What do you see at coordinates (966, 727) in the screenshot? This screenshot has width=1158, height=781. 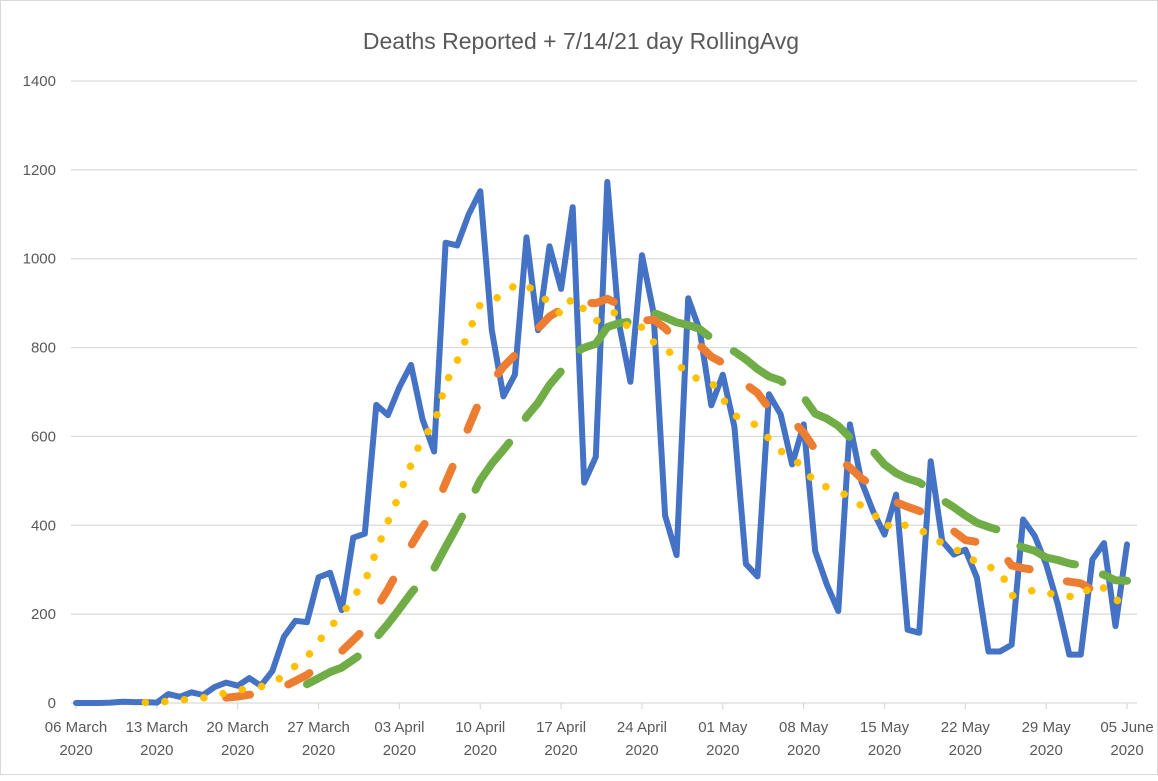 I see `x-tick-label: 22 May` at bounding box center [966, 727].